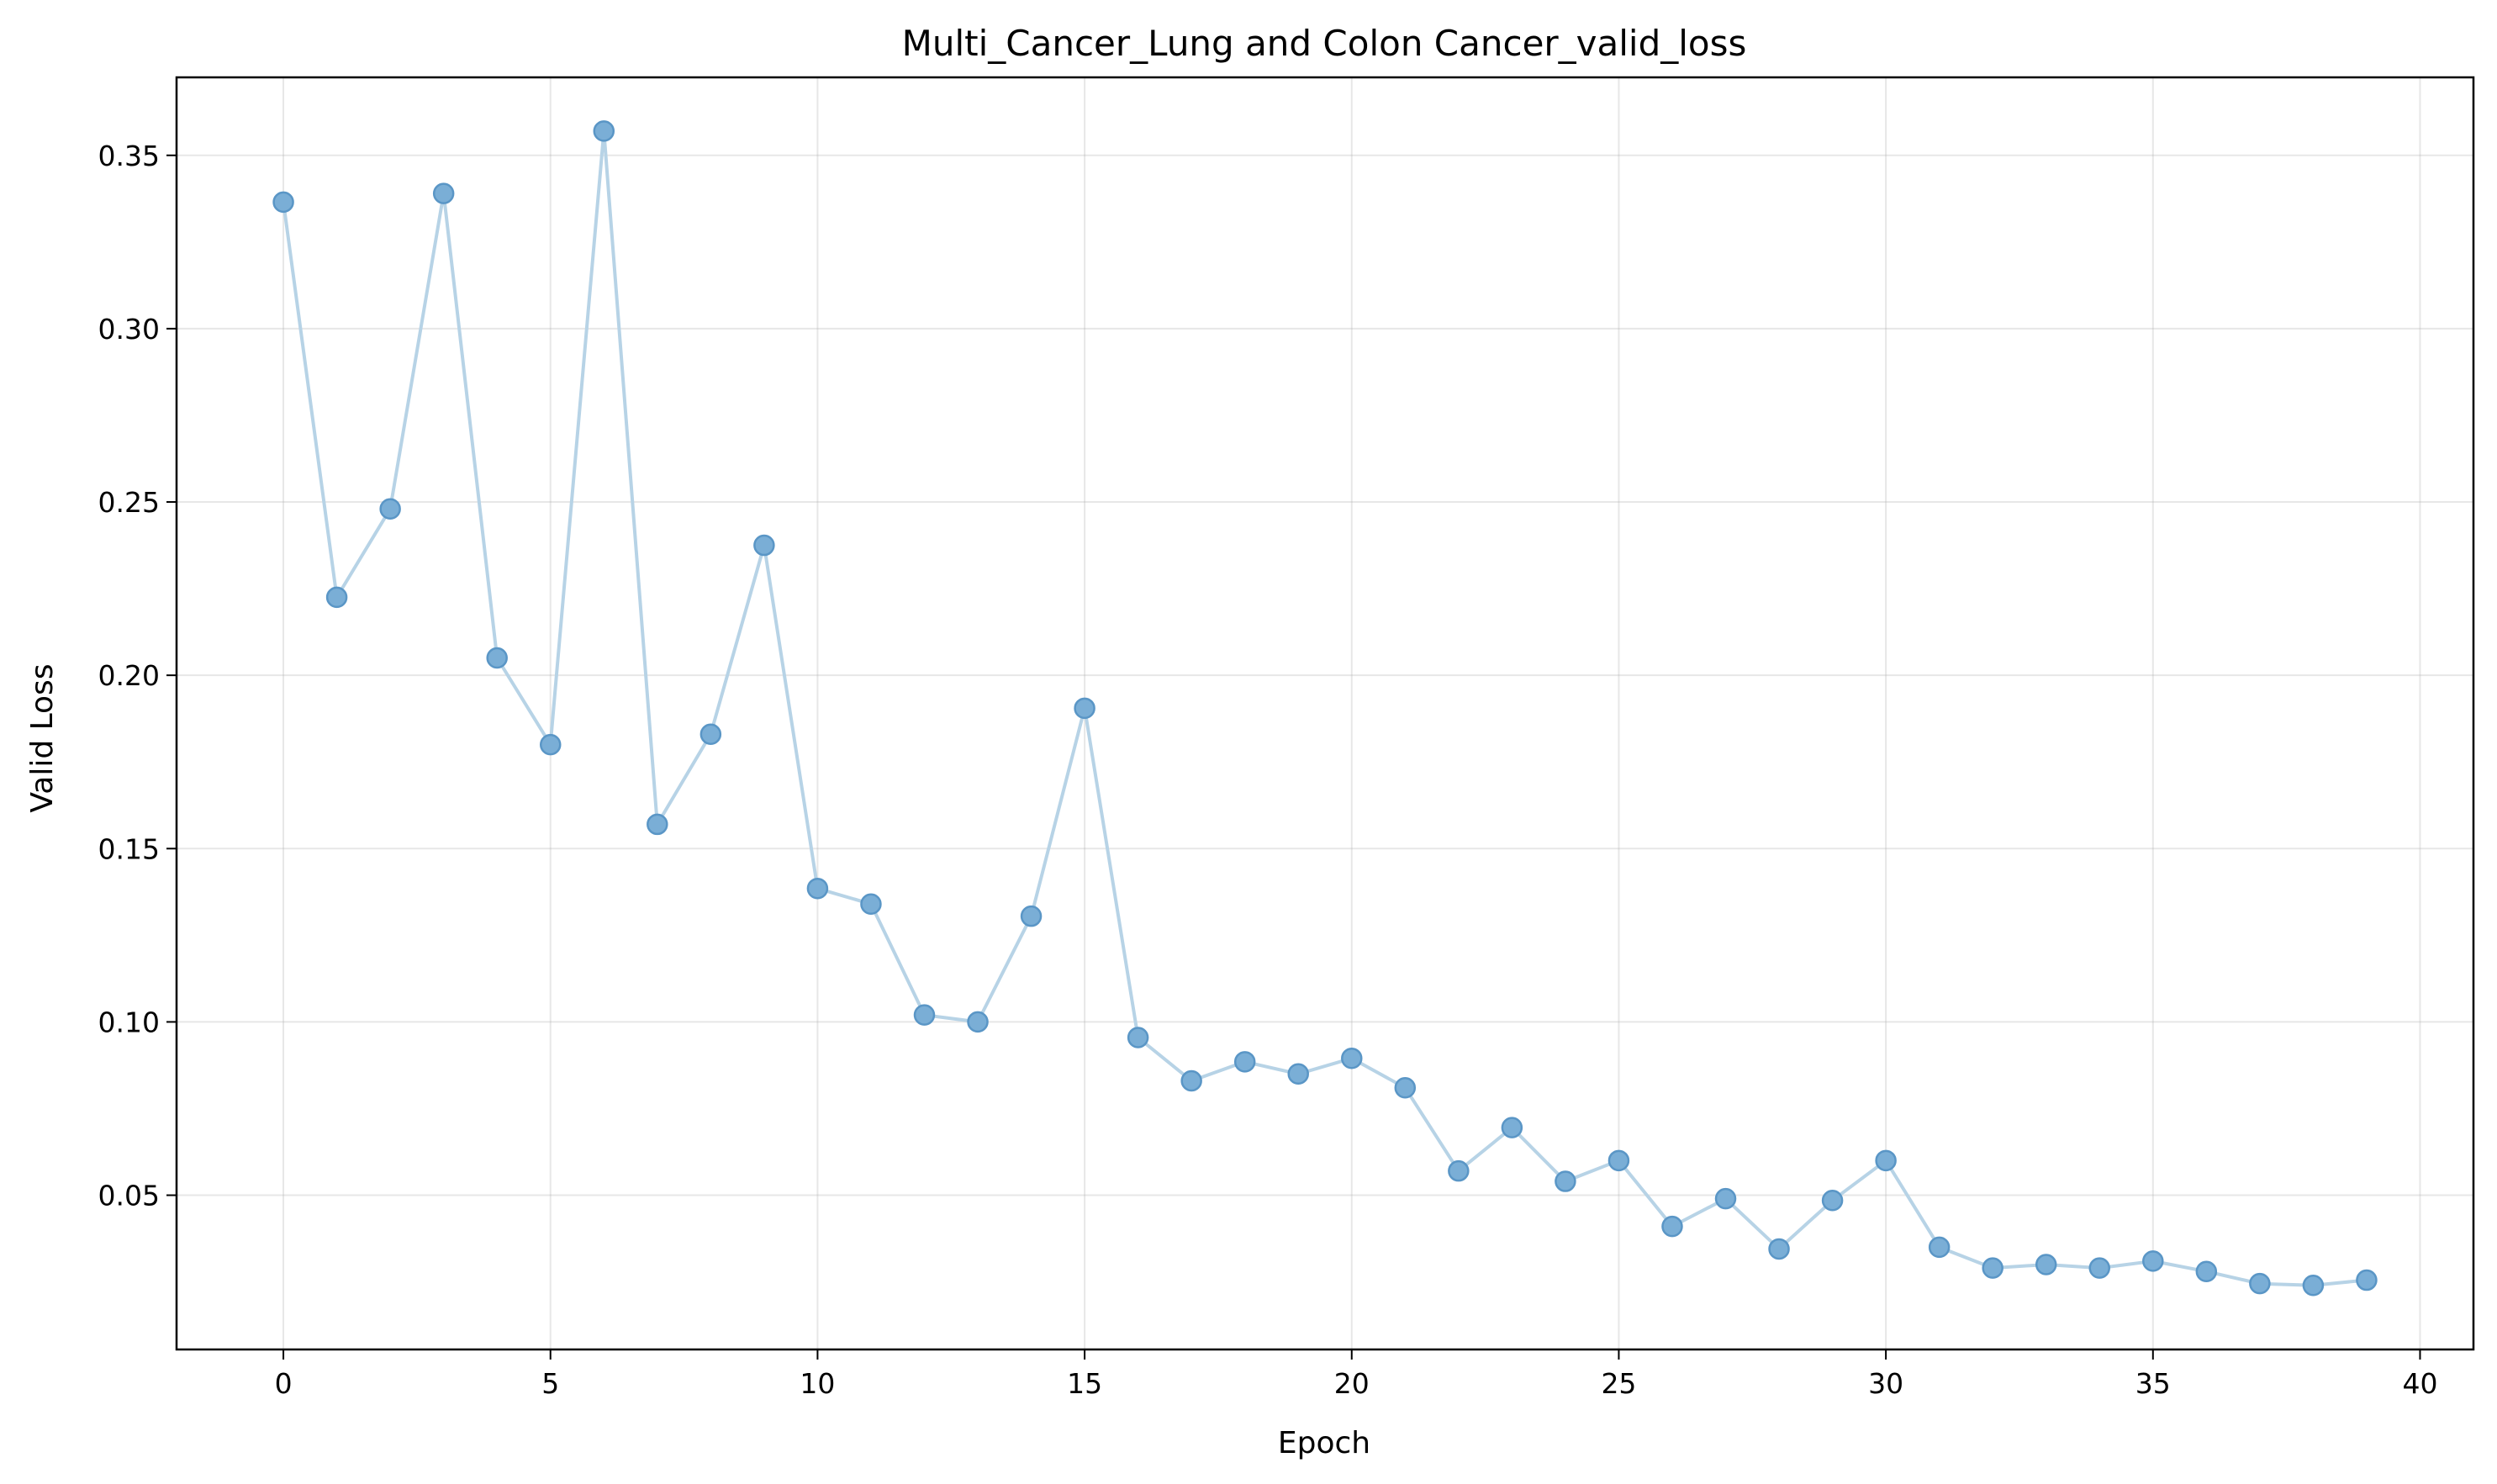 The image size is (2497, 1484). Describe the element at coordinates (129, 848) in the screenshot. I see `y-tick-label: 0.15` at that location.